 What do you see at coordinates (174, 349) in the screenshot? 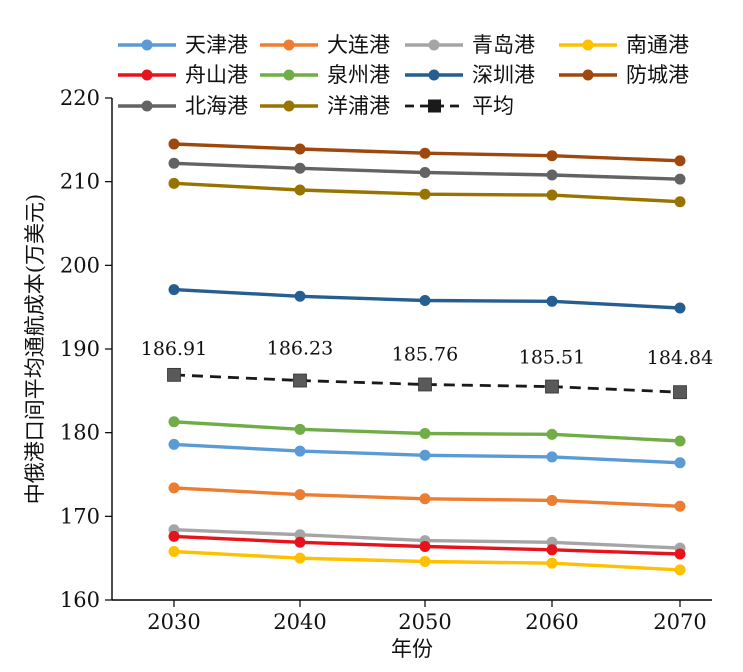
I see `data-label: 186.91` at bounding box center [174, 349].